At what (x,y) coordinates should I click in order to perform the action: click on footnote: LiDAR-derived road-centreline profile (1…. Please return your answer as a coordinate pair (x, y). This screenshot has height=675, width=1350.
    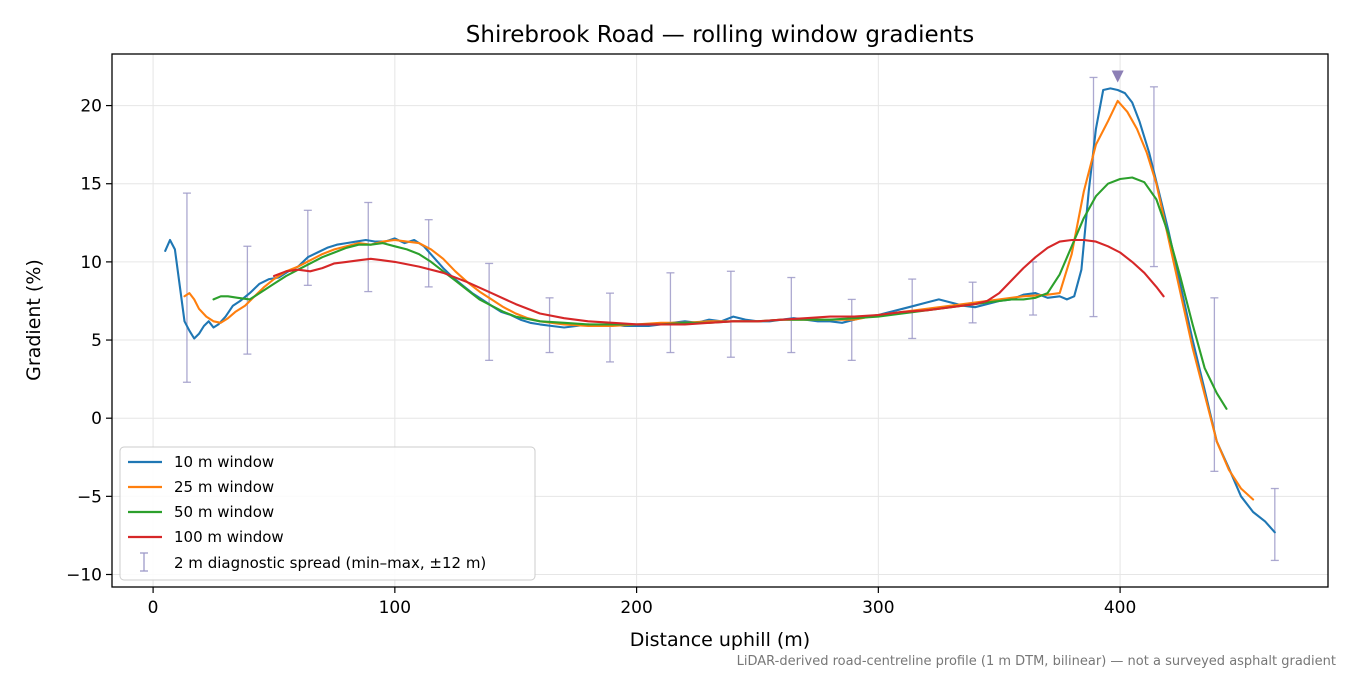
    Looking at the image, I should click on (1036, 661).